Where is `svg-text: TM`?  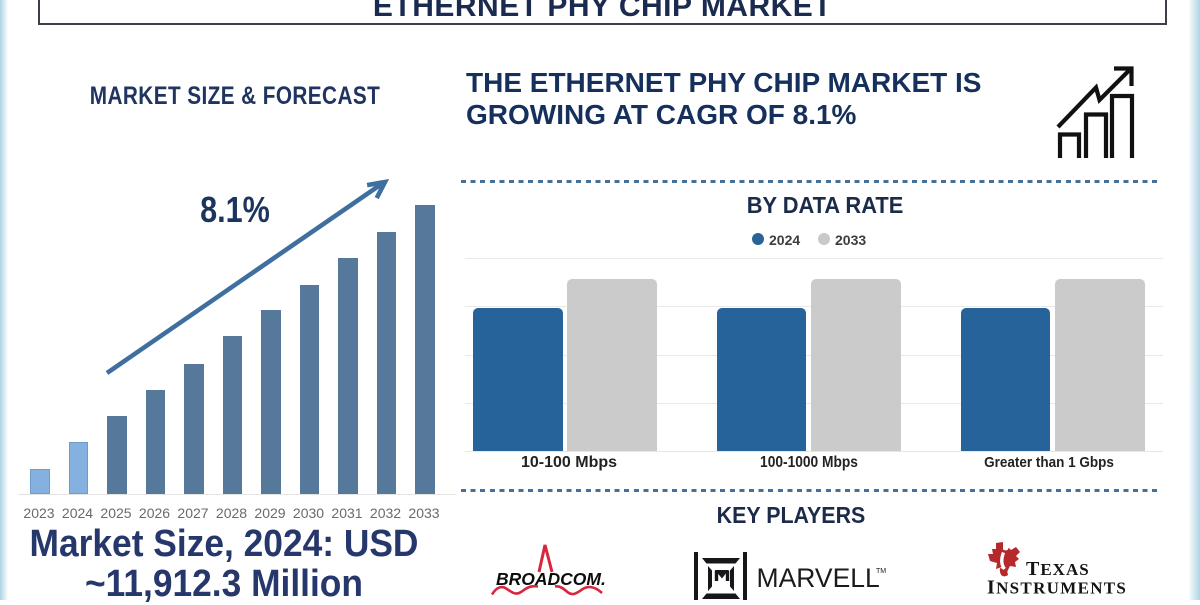 svg-text: TM is located at coordinates (881, 571).